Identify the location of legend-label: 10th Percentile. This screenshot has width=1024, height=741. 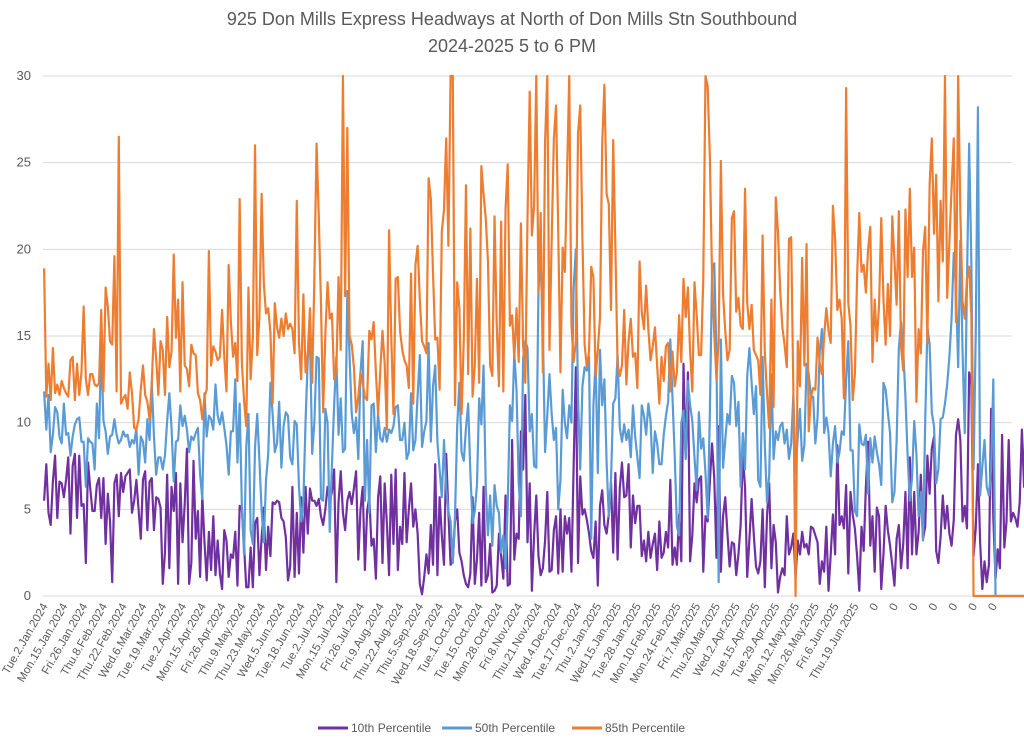
(391, 728).